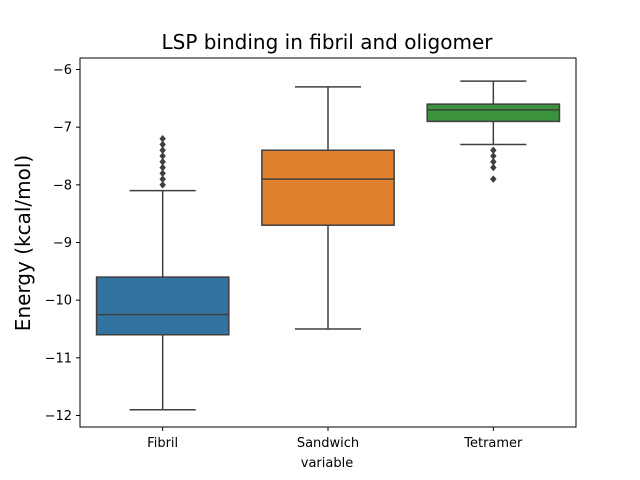 The image size is (640, 480). Describe the element at coordinates (162, 272) in the screenshot. I see `box-fibril` at that location.